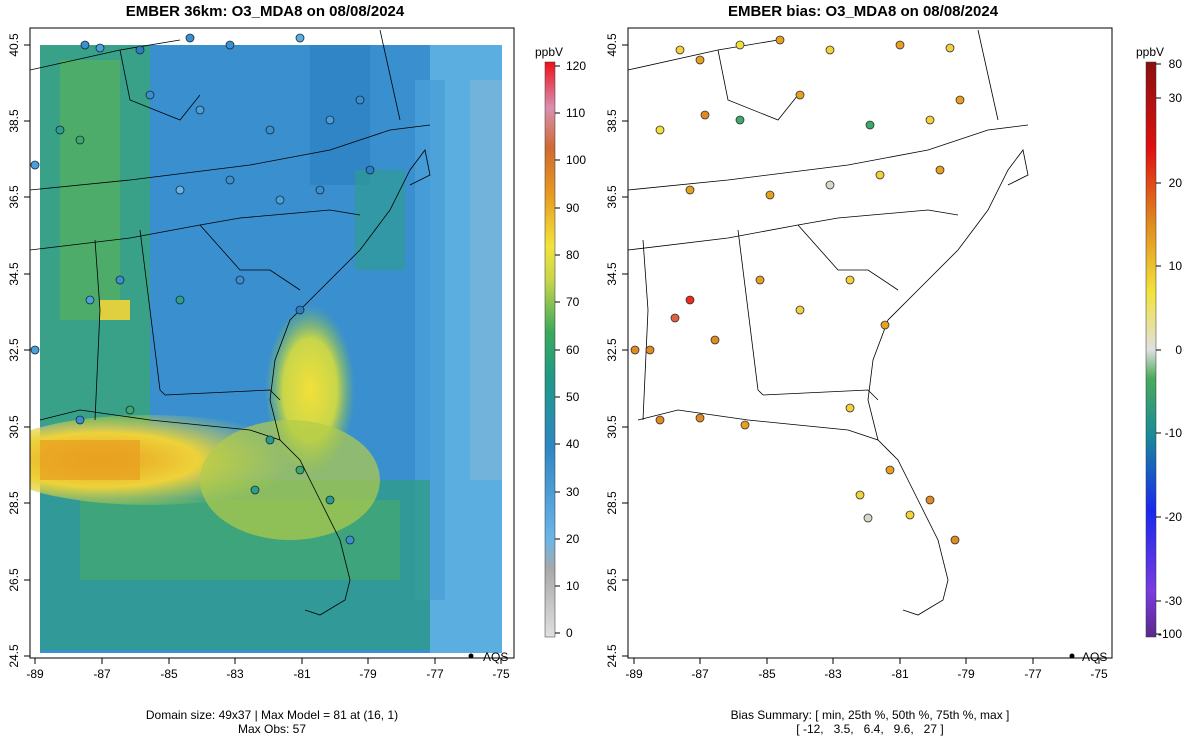 The image size is (1200, 750). Describe the element at coordinates (870, 729) in the screenshot. I see `right-footer-line2: [ -12, 3.5, 6.4, 9.6, 27 ]` at that location.